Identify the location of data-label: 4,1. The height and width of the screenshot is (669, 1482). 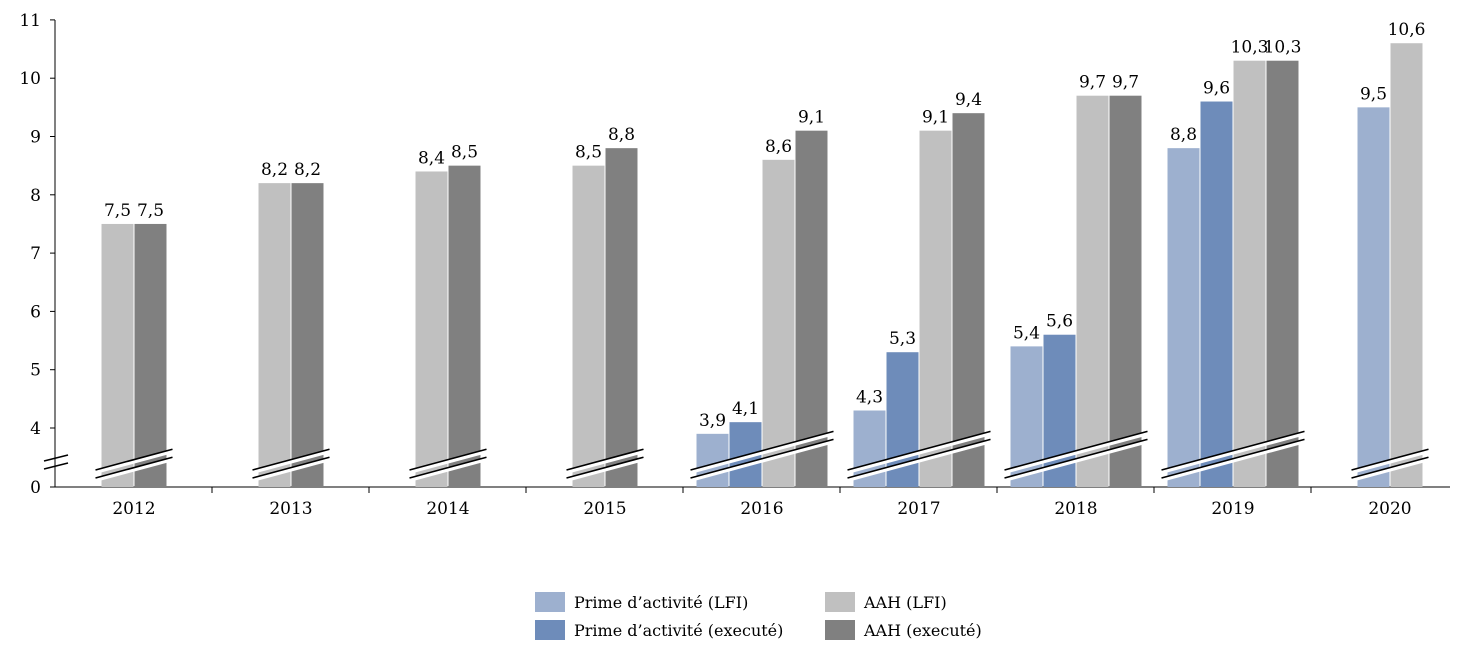
(745, 409).